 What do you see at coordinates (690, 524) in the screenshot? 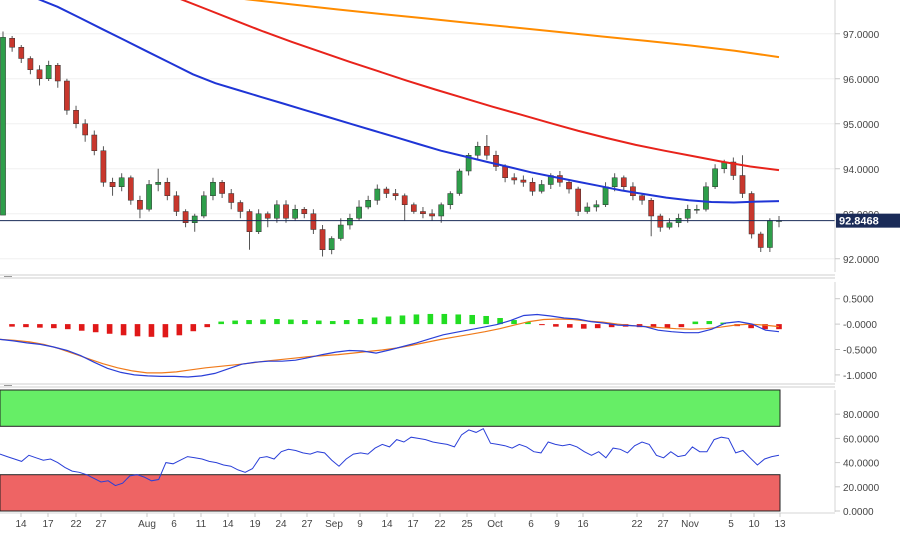
I see `x-tick-label: Nov` at bounding box center [690, 524].